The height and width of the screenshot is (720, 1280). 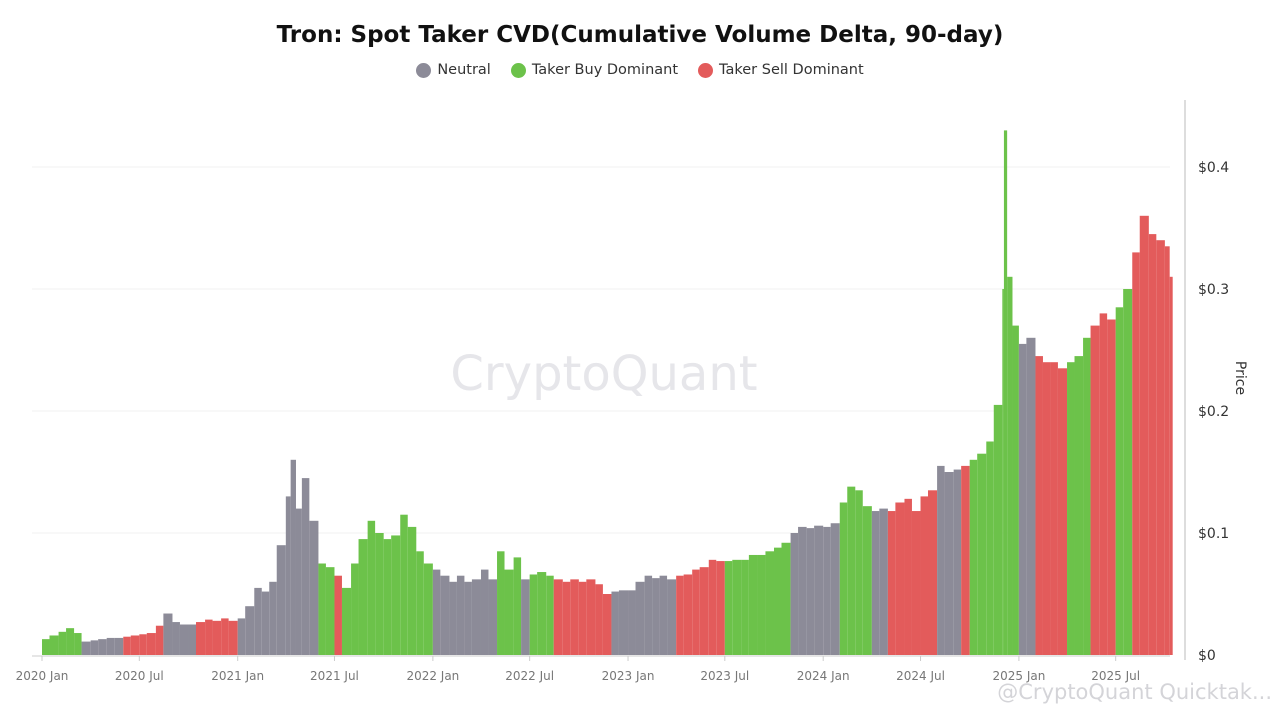 What do you see at coordinates (237, 676) in the screenshot?
I see `x-tick-label: 2021 Jan` at bounding box center [237, 676].